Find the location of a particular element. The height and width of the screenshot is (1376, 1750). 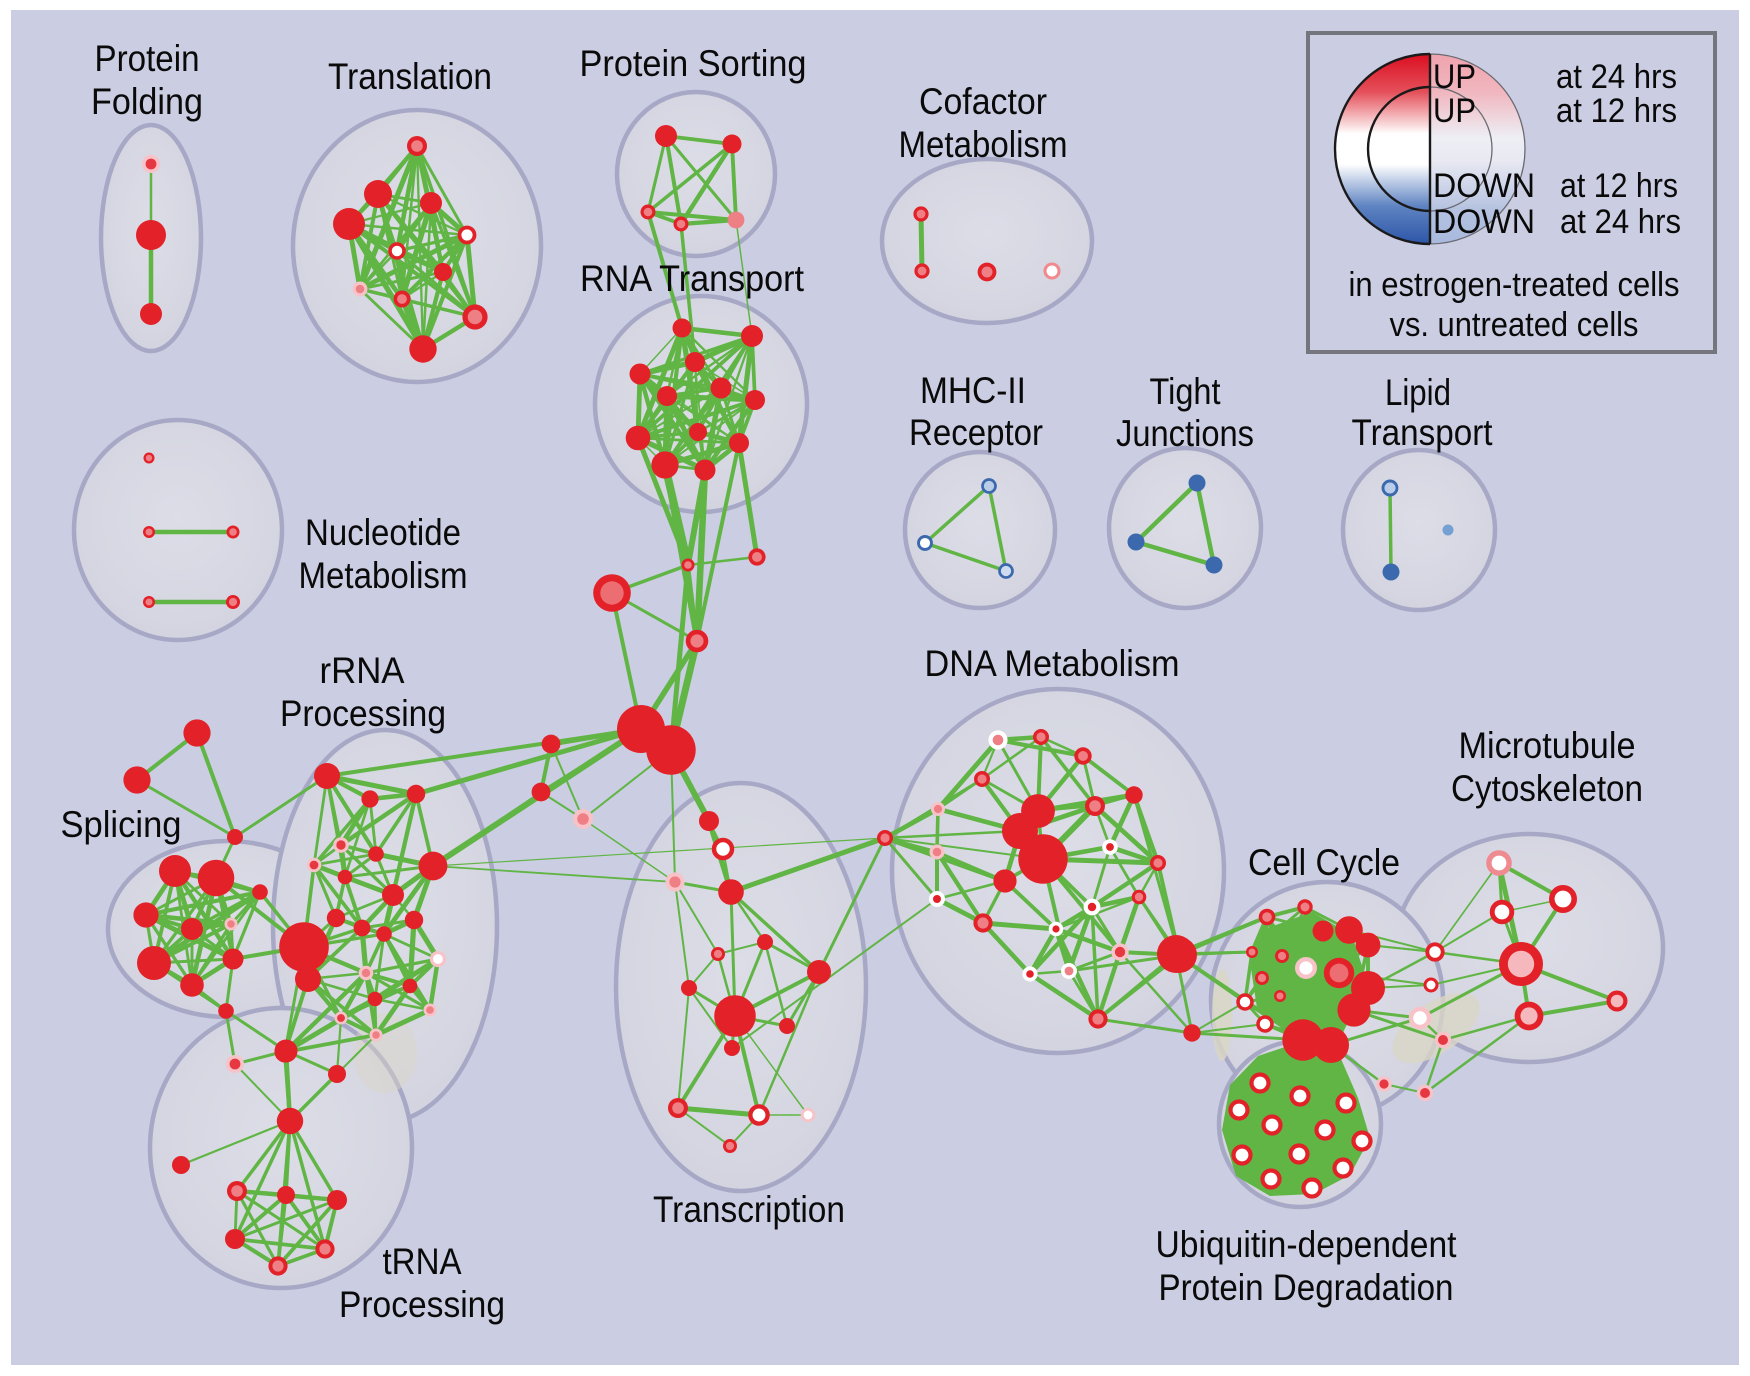

svg-text: RNA Transport is located at coordinates (692, 278).